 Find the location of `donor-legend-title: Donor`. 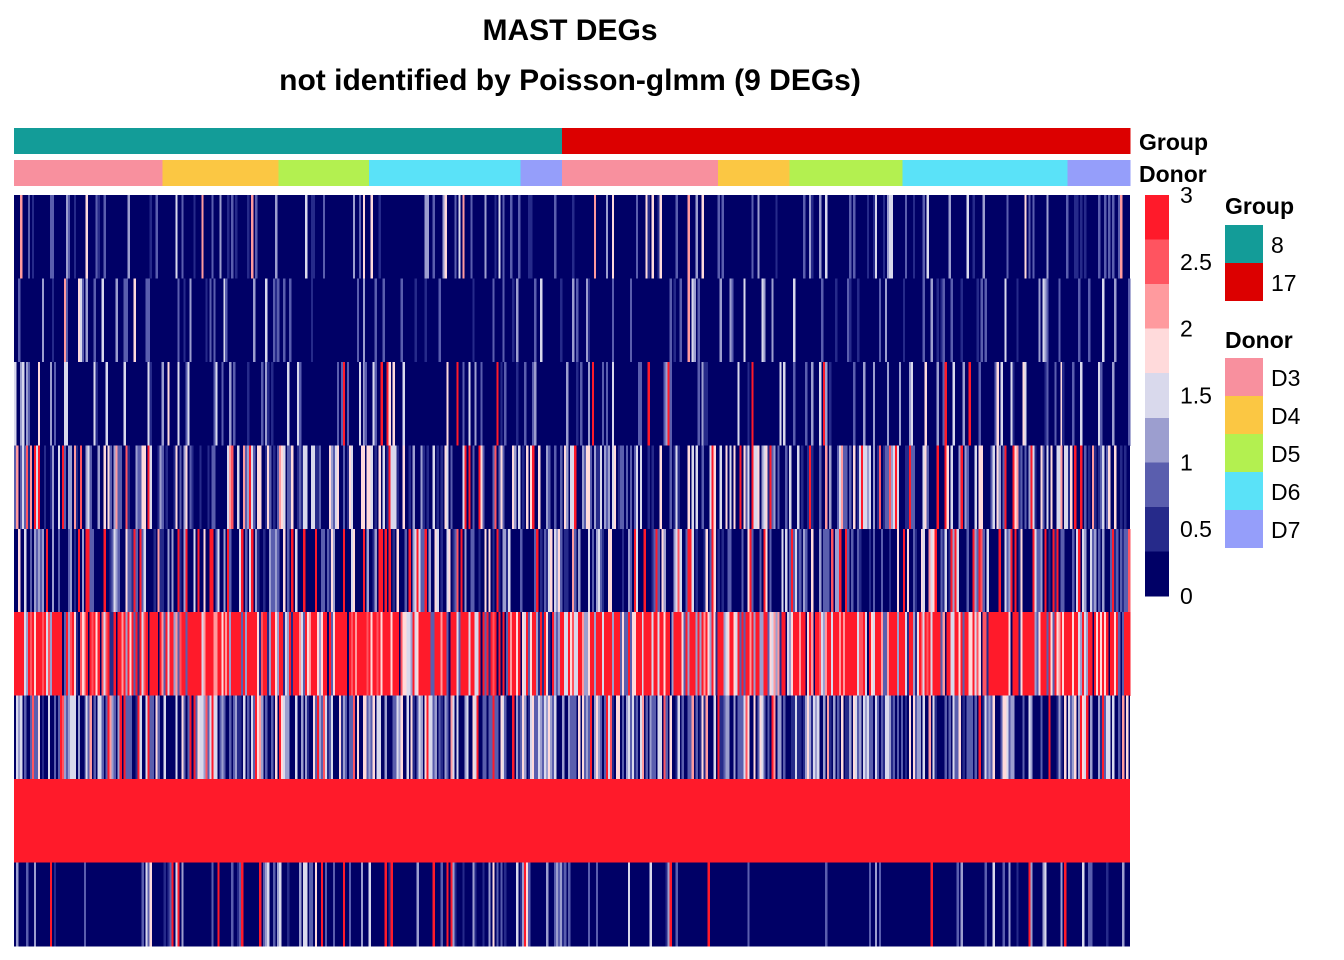

donor-legend-title: Donor is located at coordinates (1259, 340).